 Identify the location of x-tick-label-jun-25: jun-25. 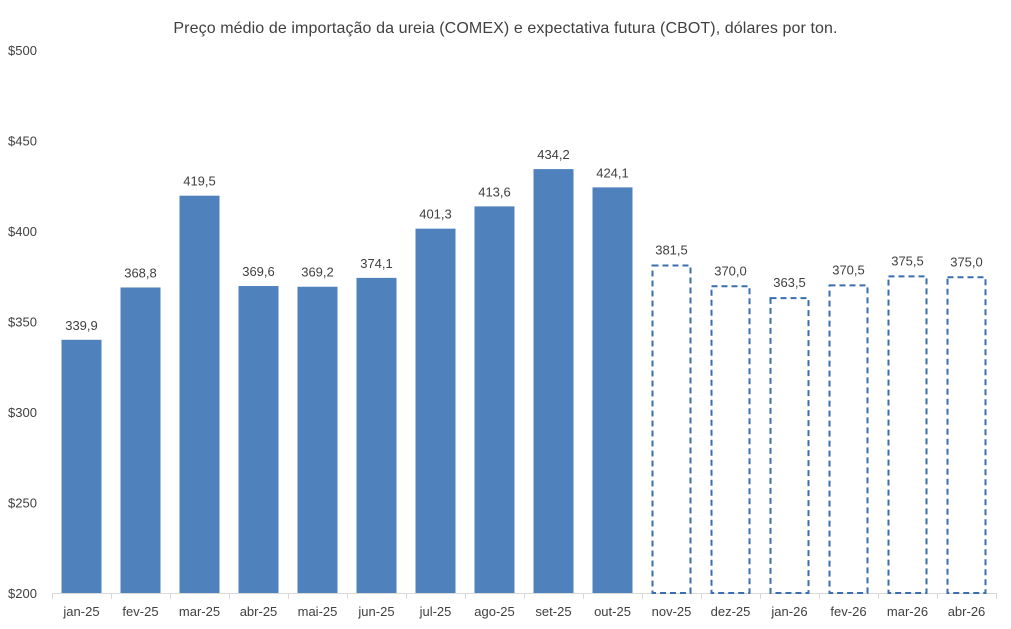
(375, 611).